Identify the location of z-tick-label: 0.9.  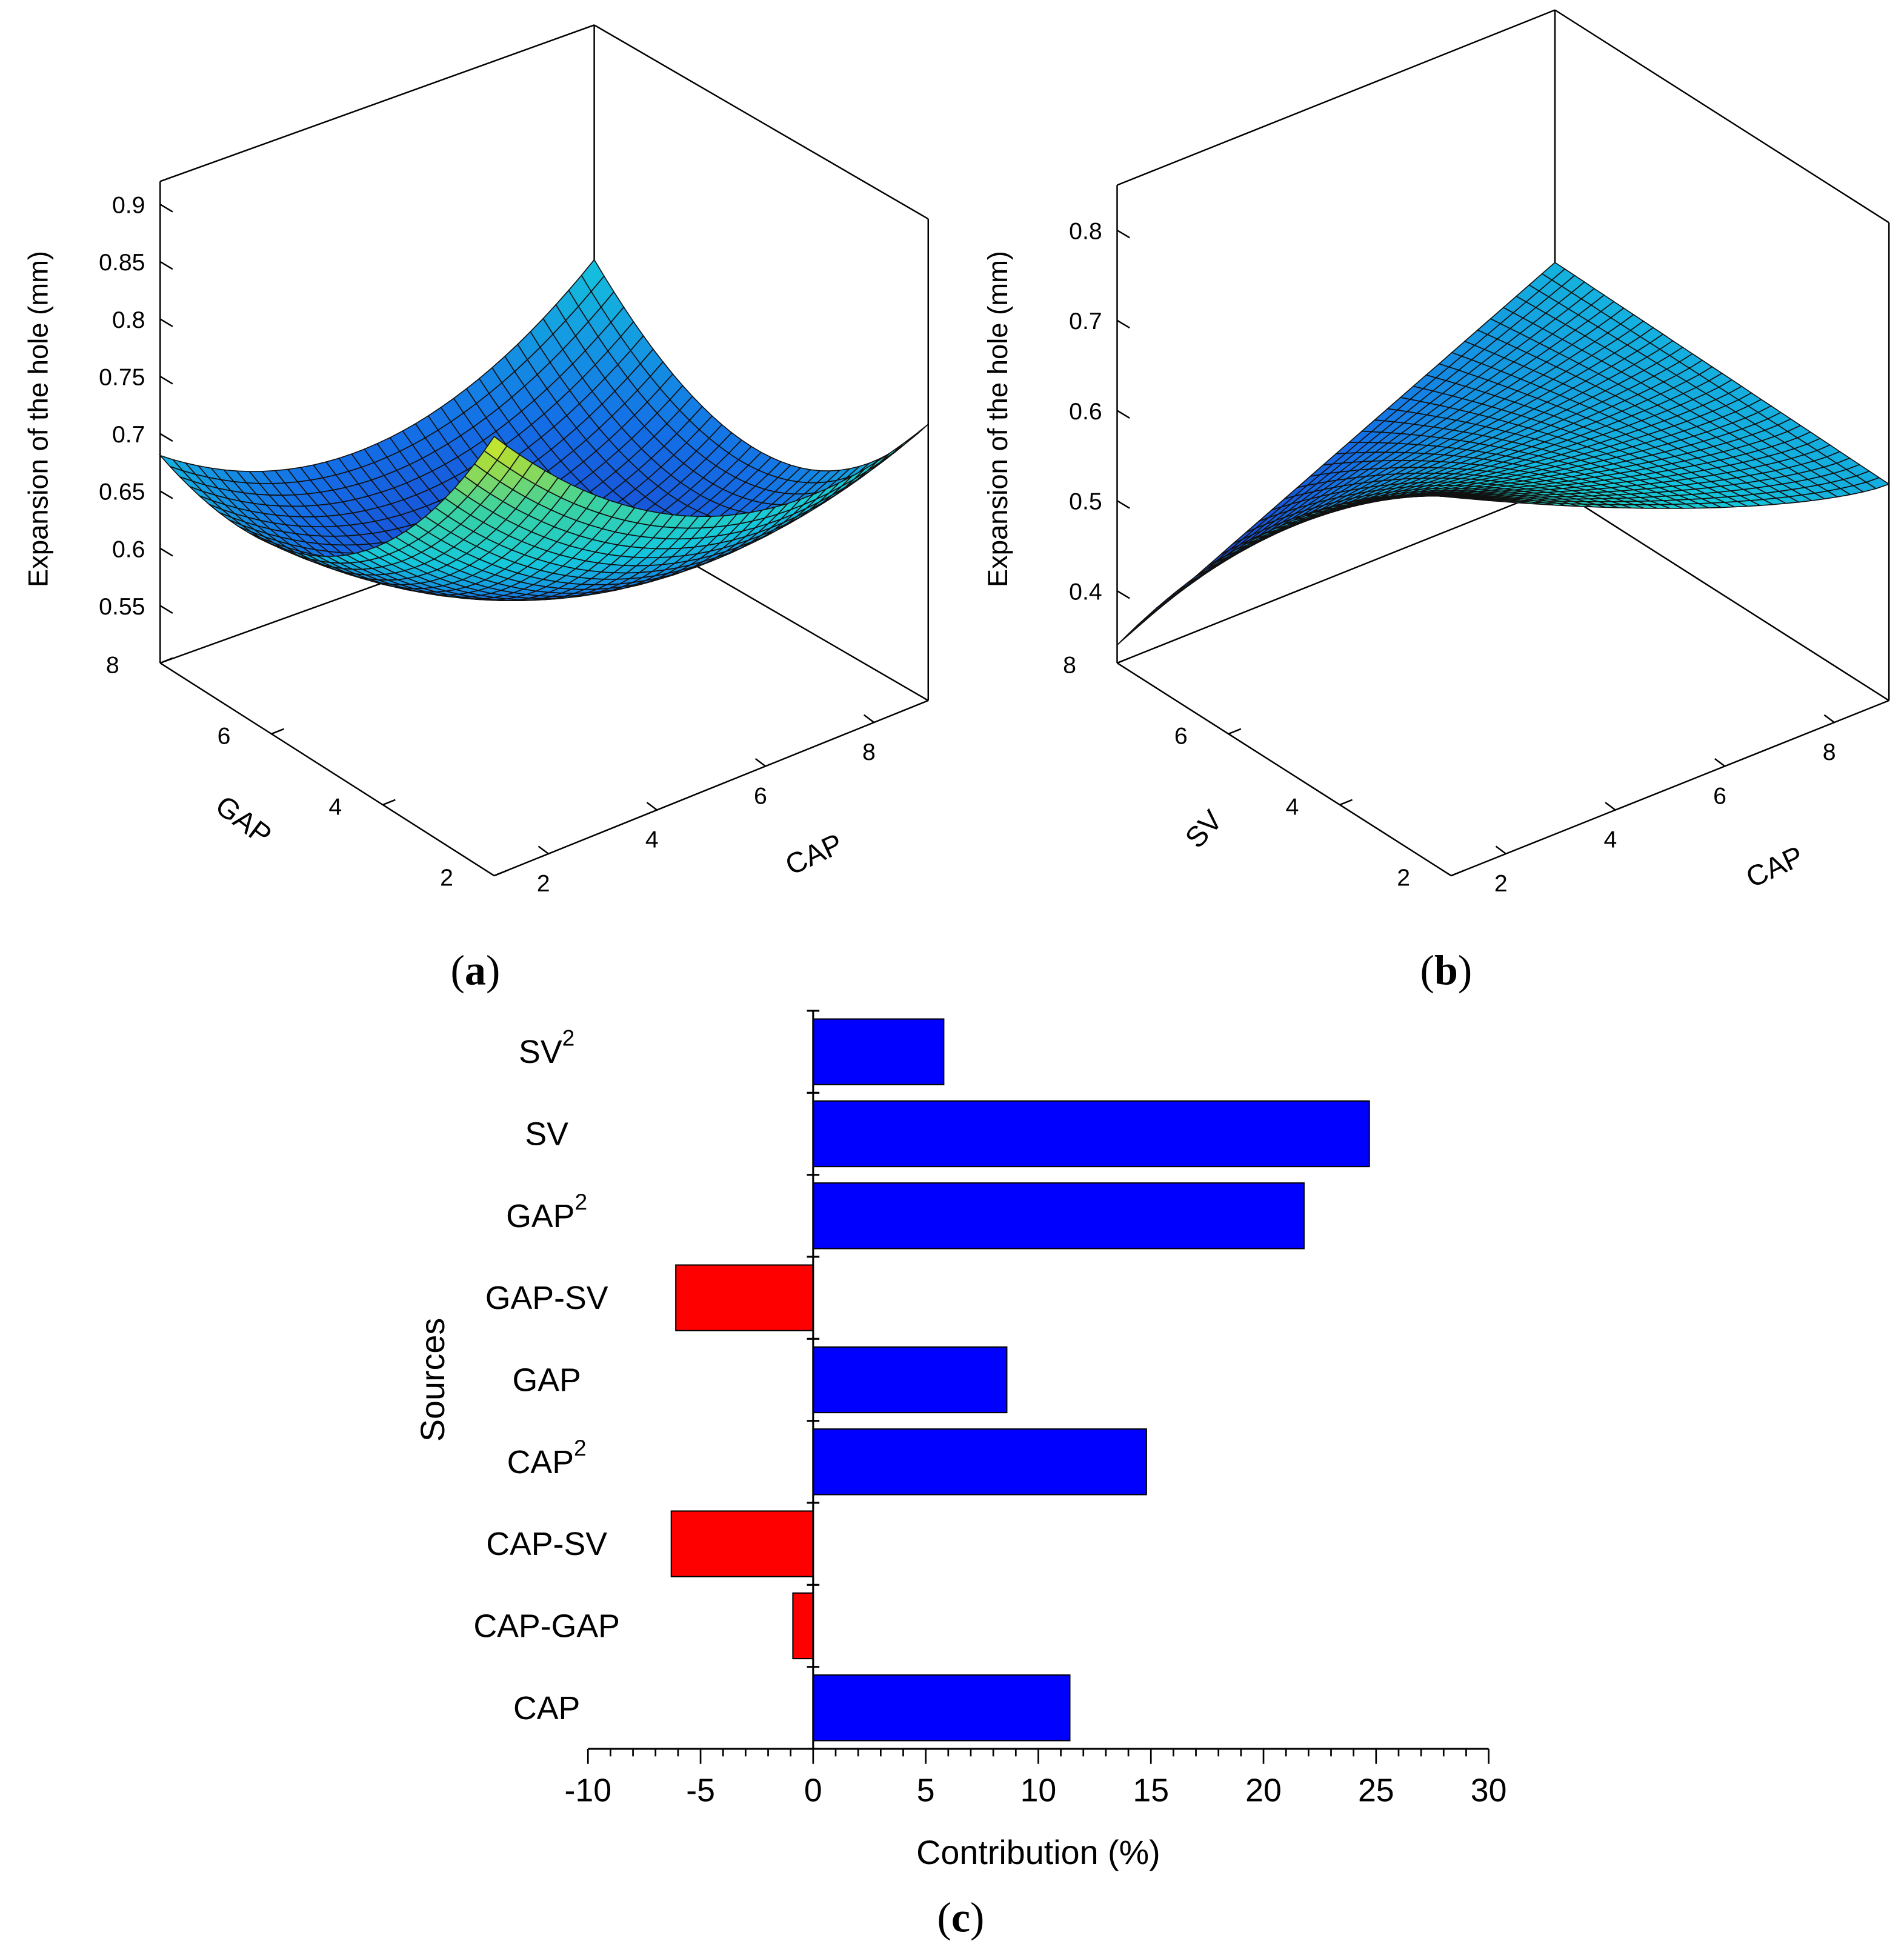
(128, 205).